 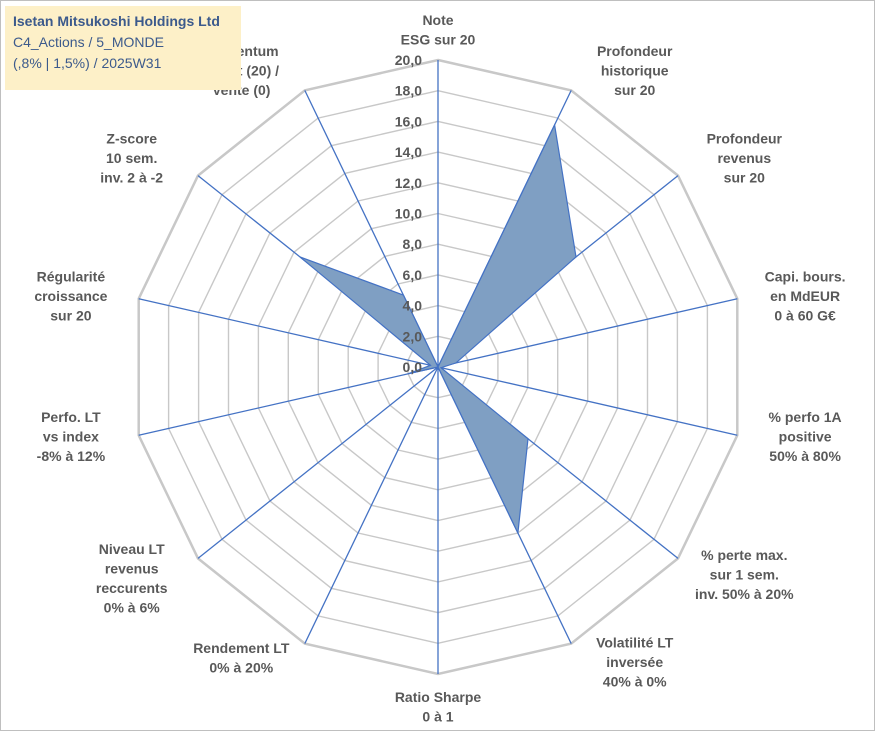 What do you see at coordinates (408, 183) in the screenshot?
I see `tick-label: 12,0` at bounding box center [408, 183].